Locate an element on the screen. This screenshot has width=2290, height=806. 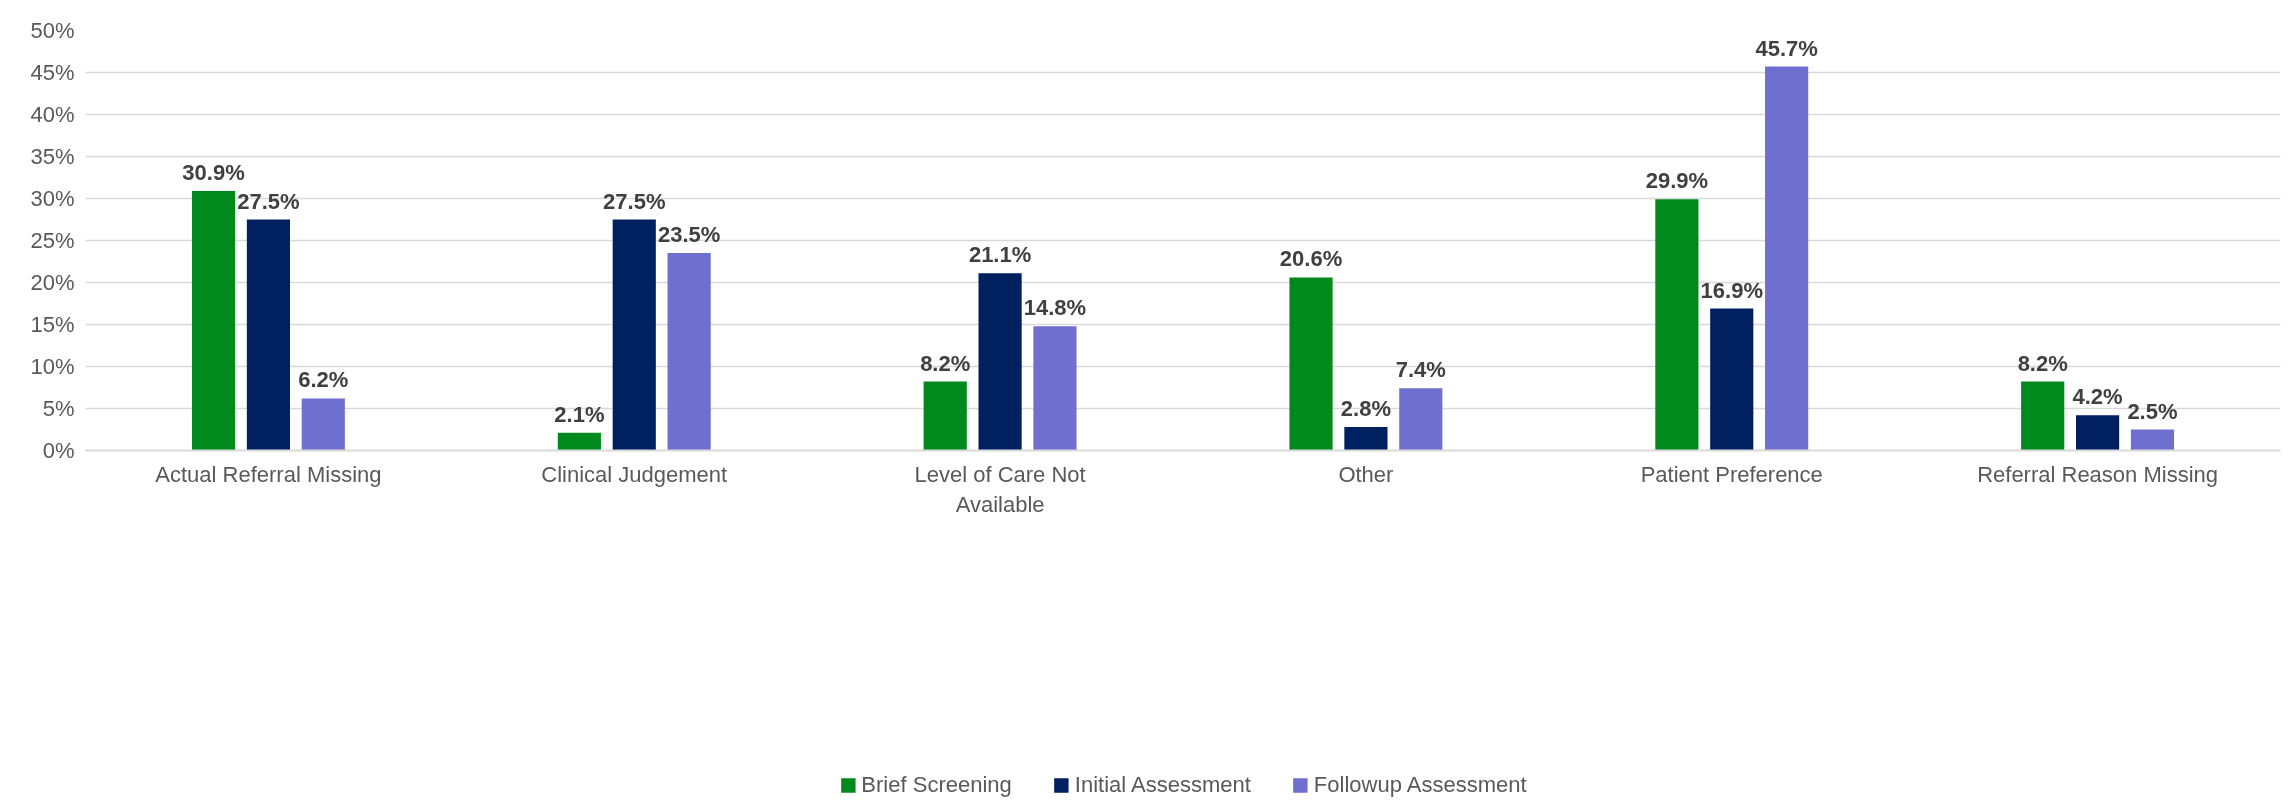
x-tick-label: Patient Preference is located at coordinates (1731, 474).